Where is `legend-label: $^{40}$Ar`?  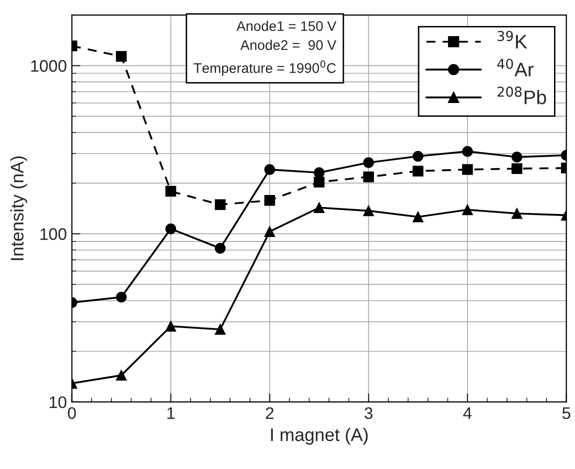 legend-label: $^{40}$Ar is located at coordinates (515, 67).